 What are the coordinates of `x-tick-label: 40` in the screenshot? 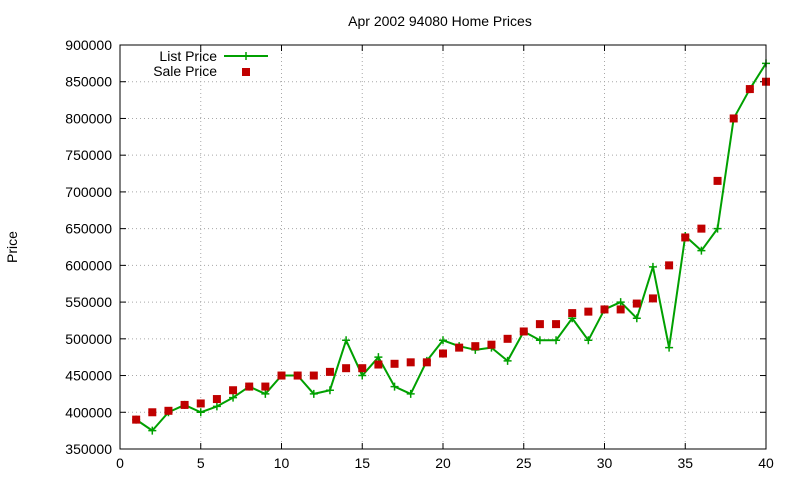 It's located at (766, 463).